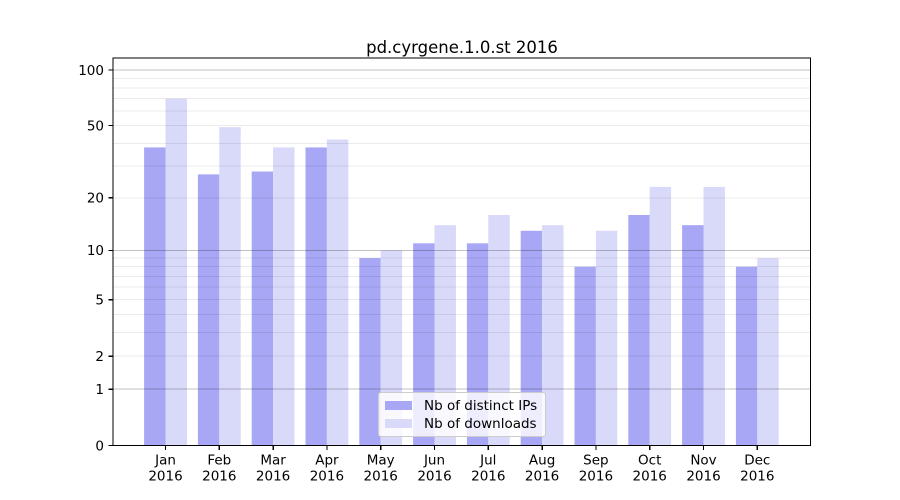  I want to click on legend-swatch-distinct-ips, so click(398, 405).